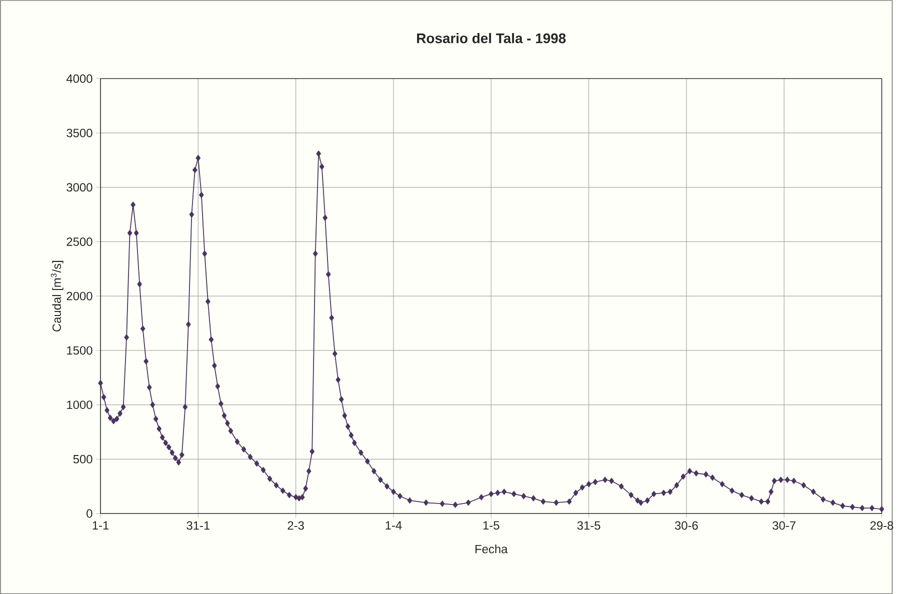  I want to click on x-tick-label: 31-1, so click(198, 525).